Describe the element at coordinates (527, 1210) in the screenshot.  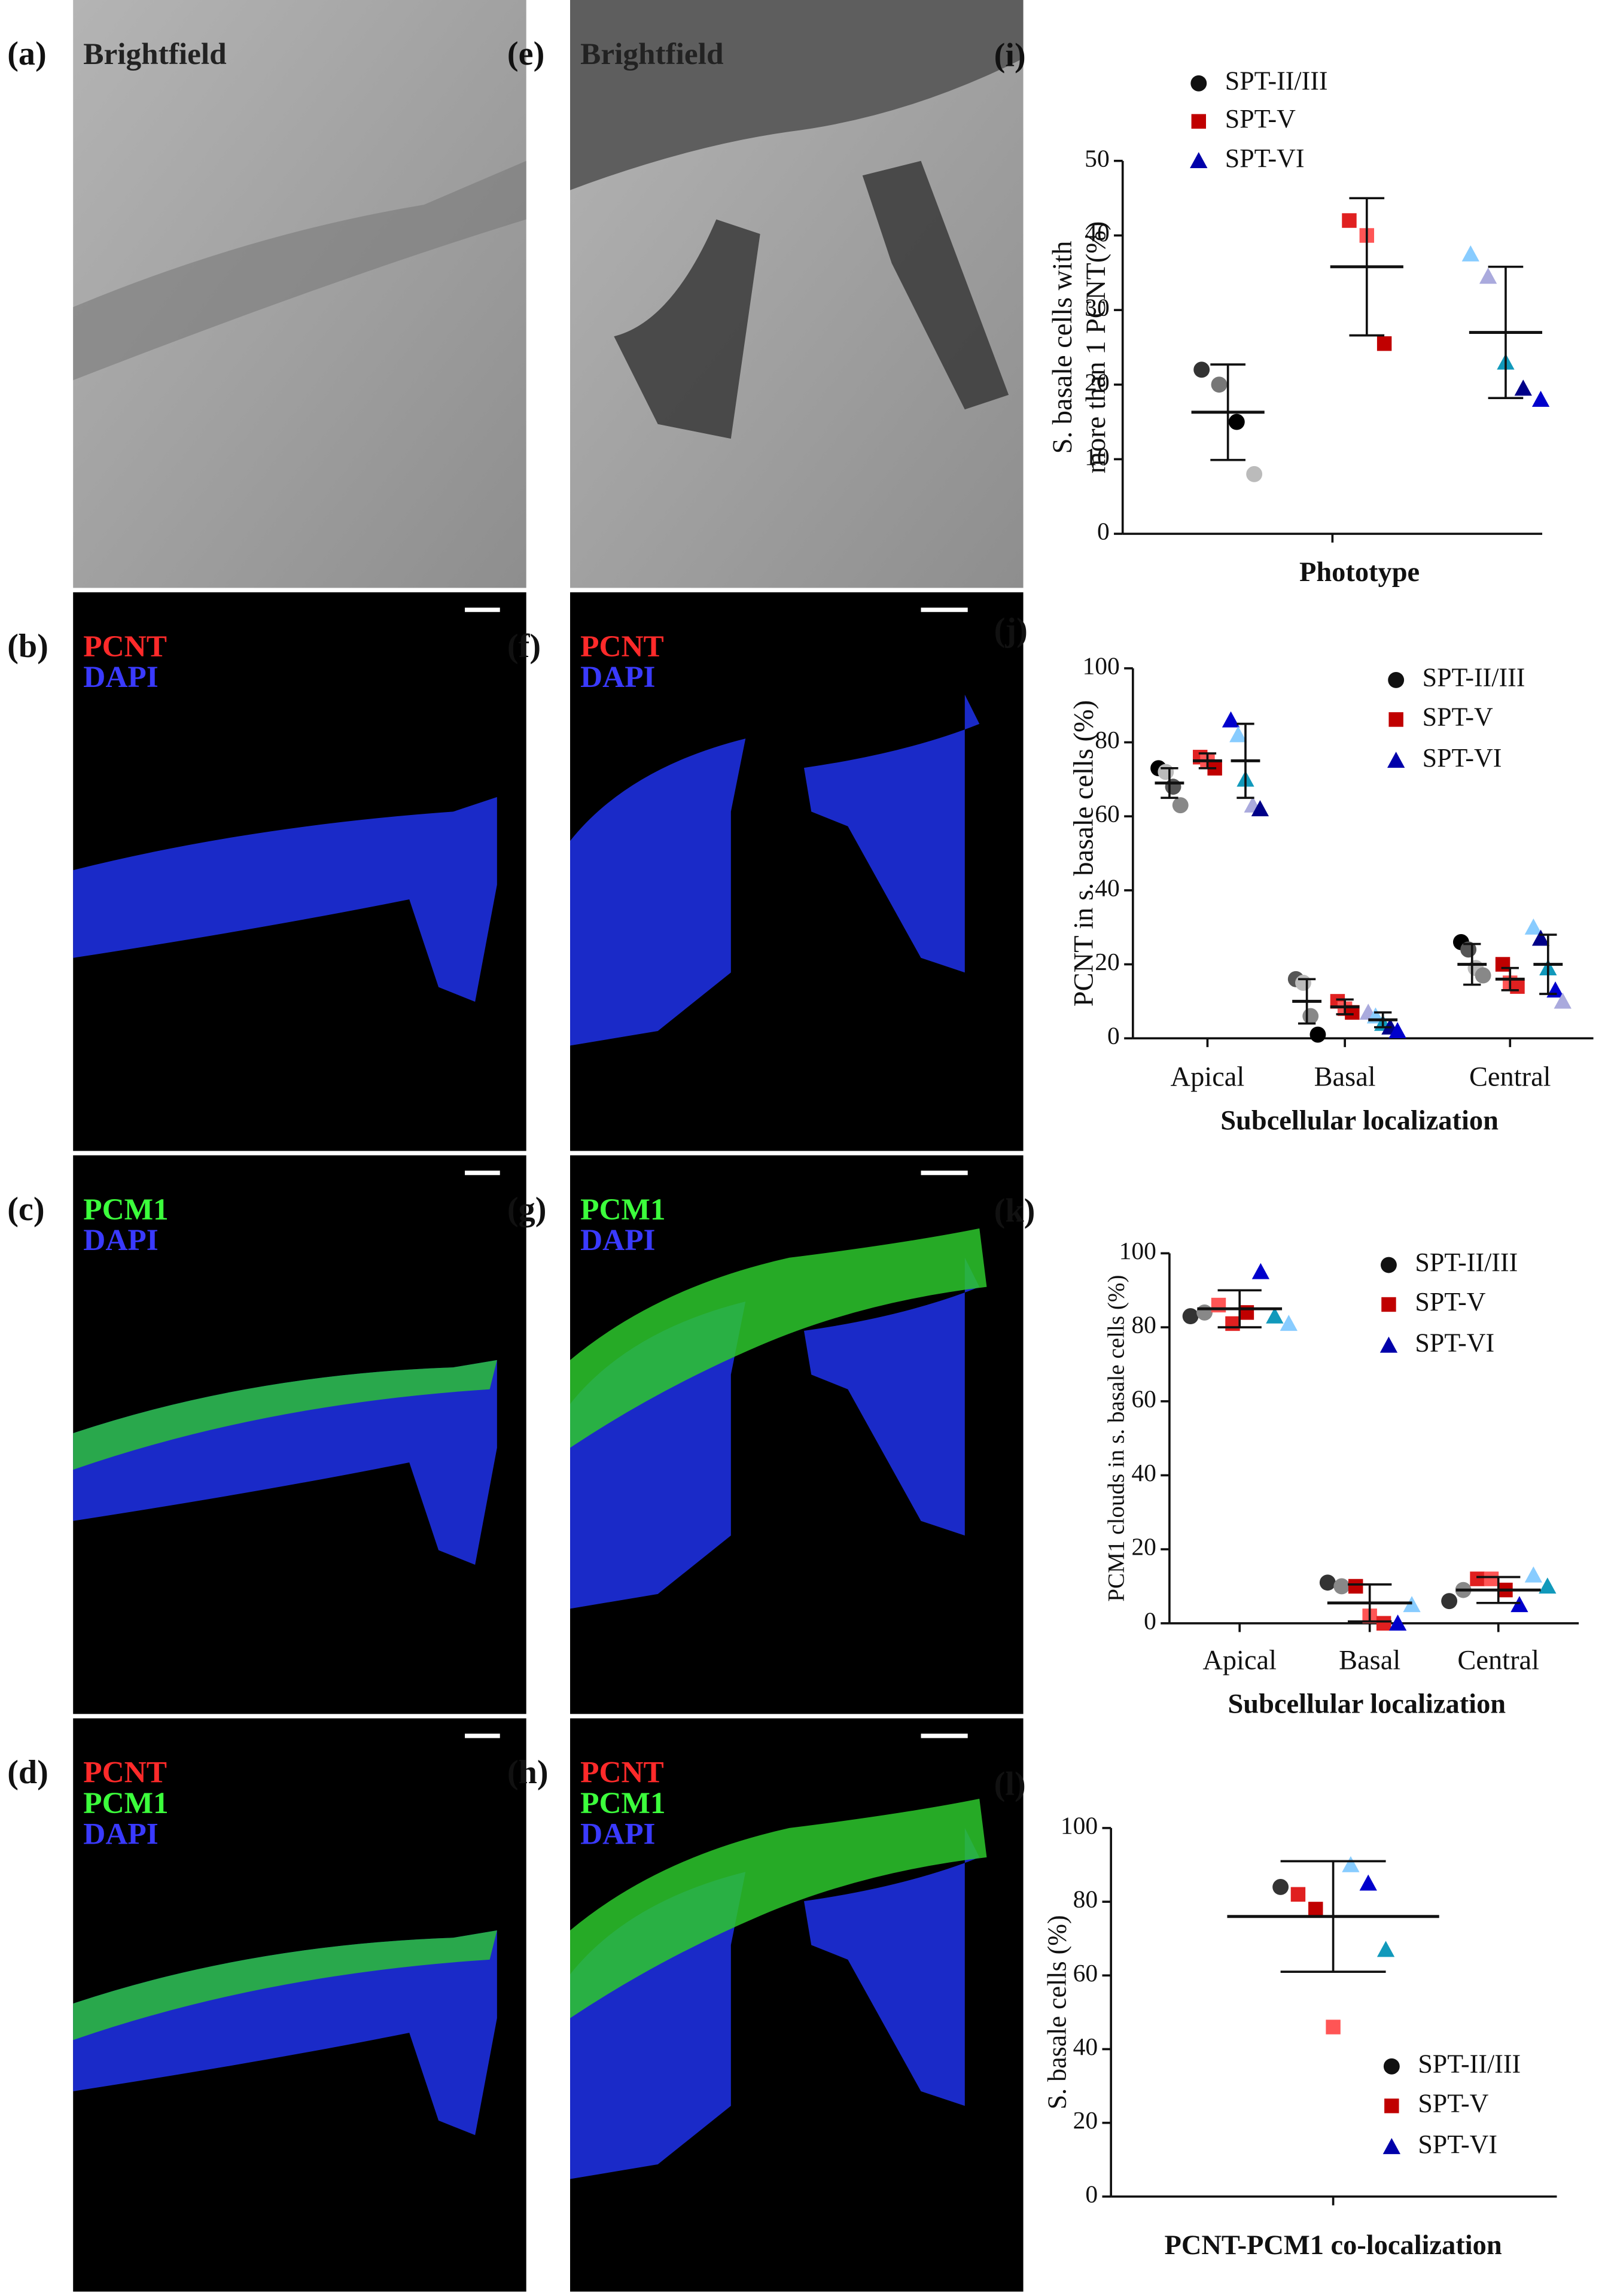
I see `panel-label: (g)` at that location.